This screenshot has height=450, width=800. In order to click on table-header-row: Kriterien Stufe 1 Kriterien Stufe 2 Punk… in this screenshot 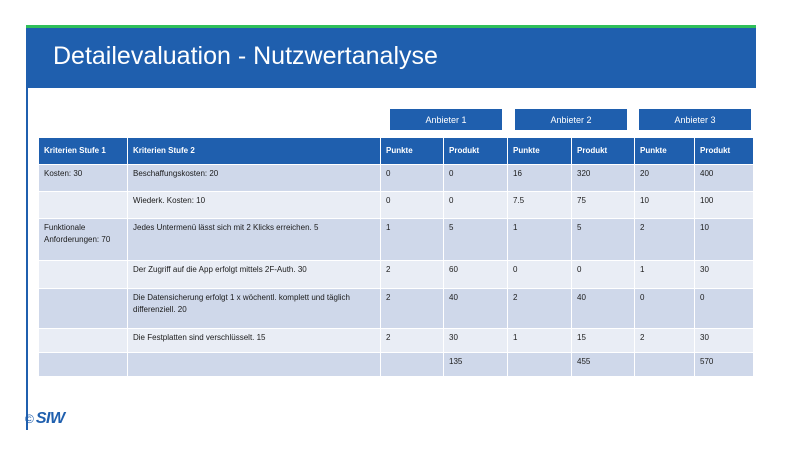, I will do `click(396, 151)`.